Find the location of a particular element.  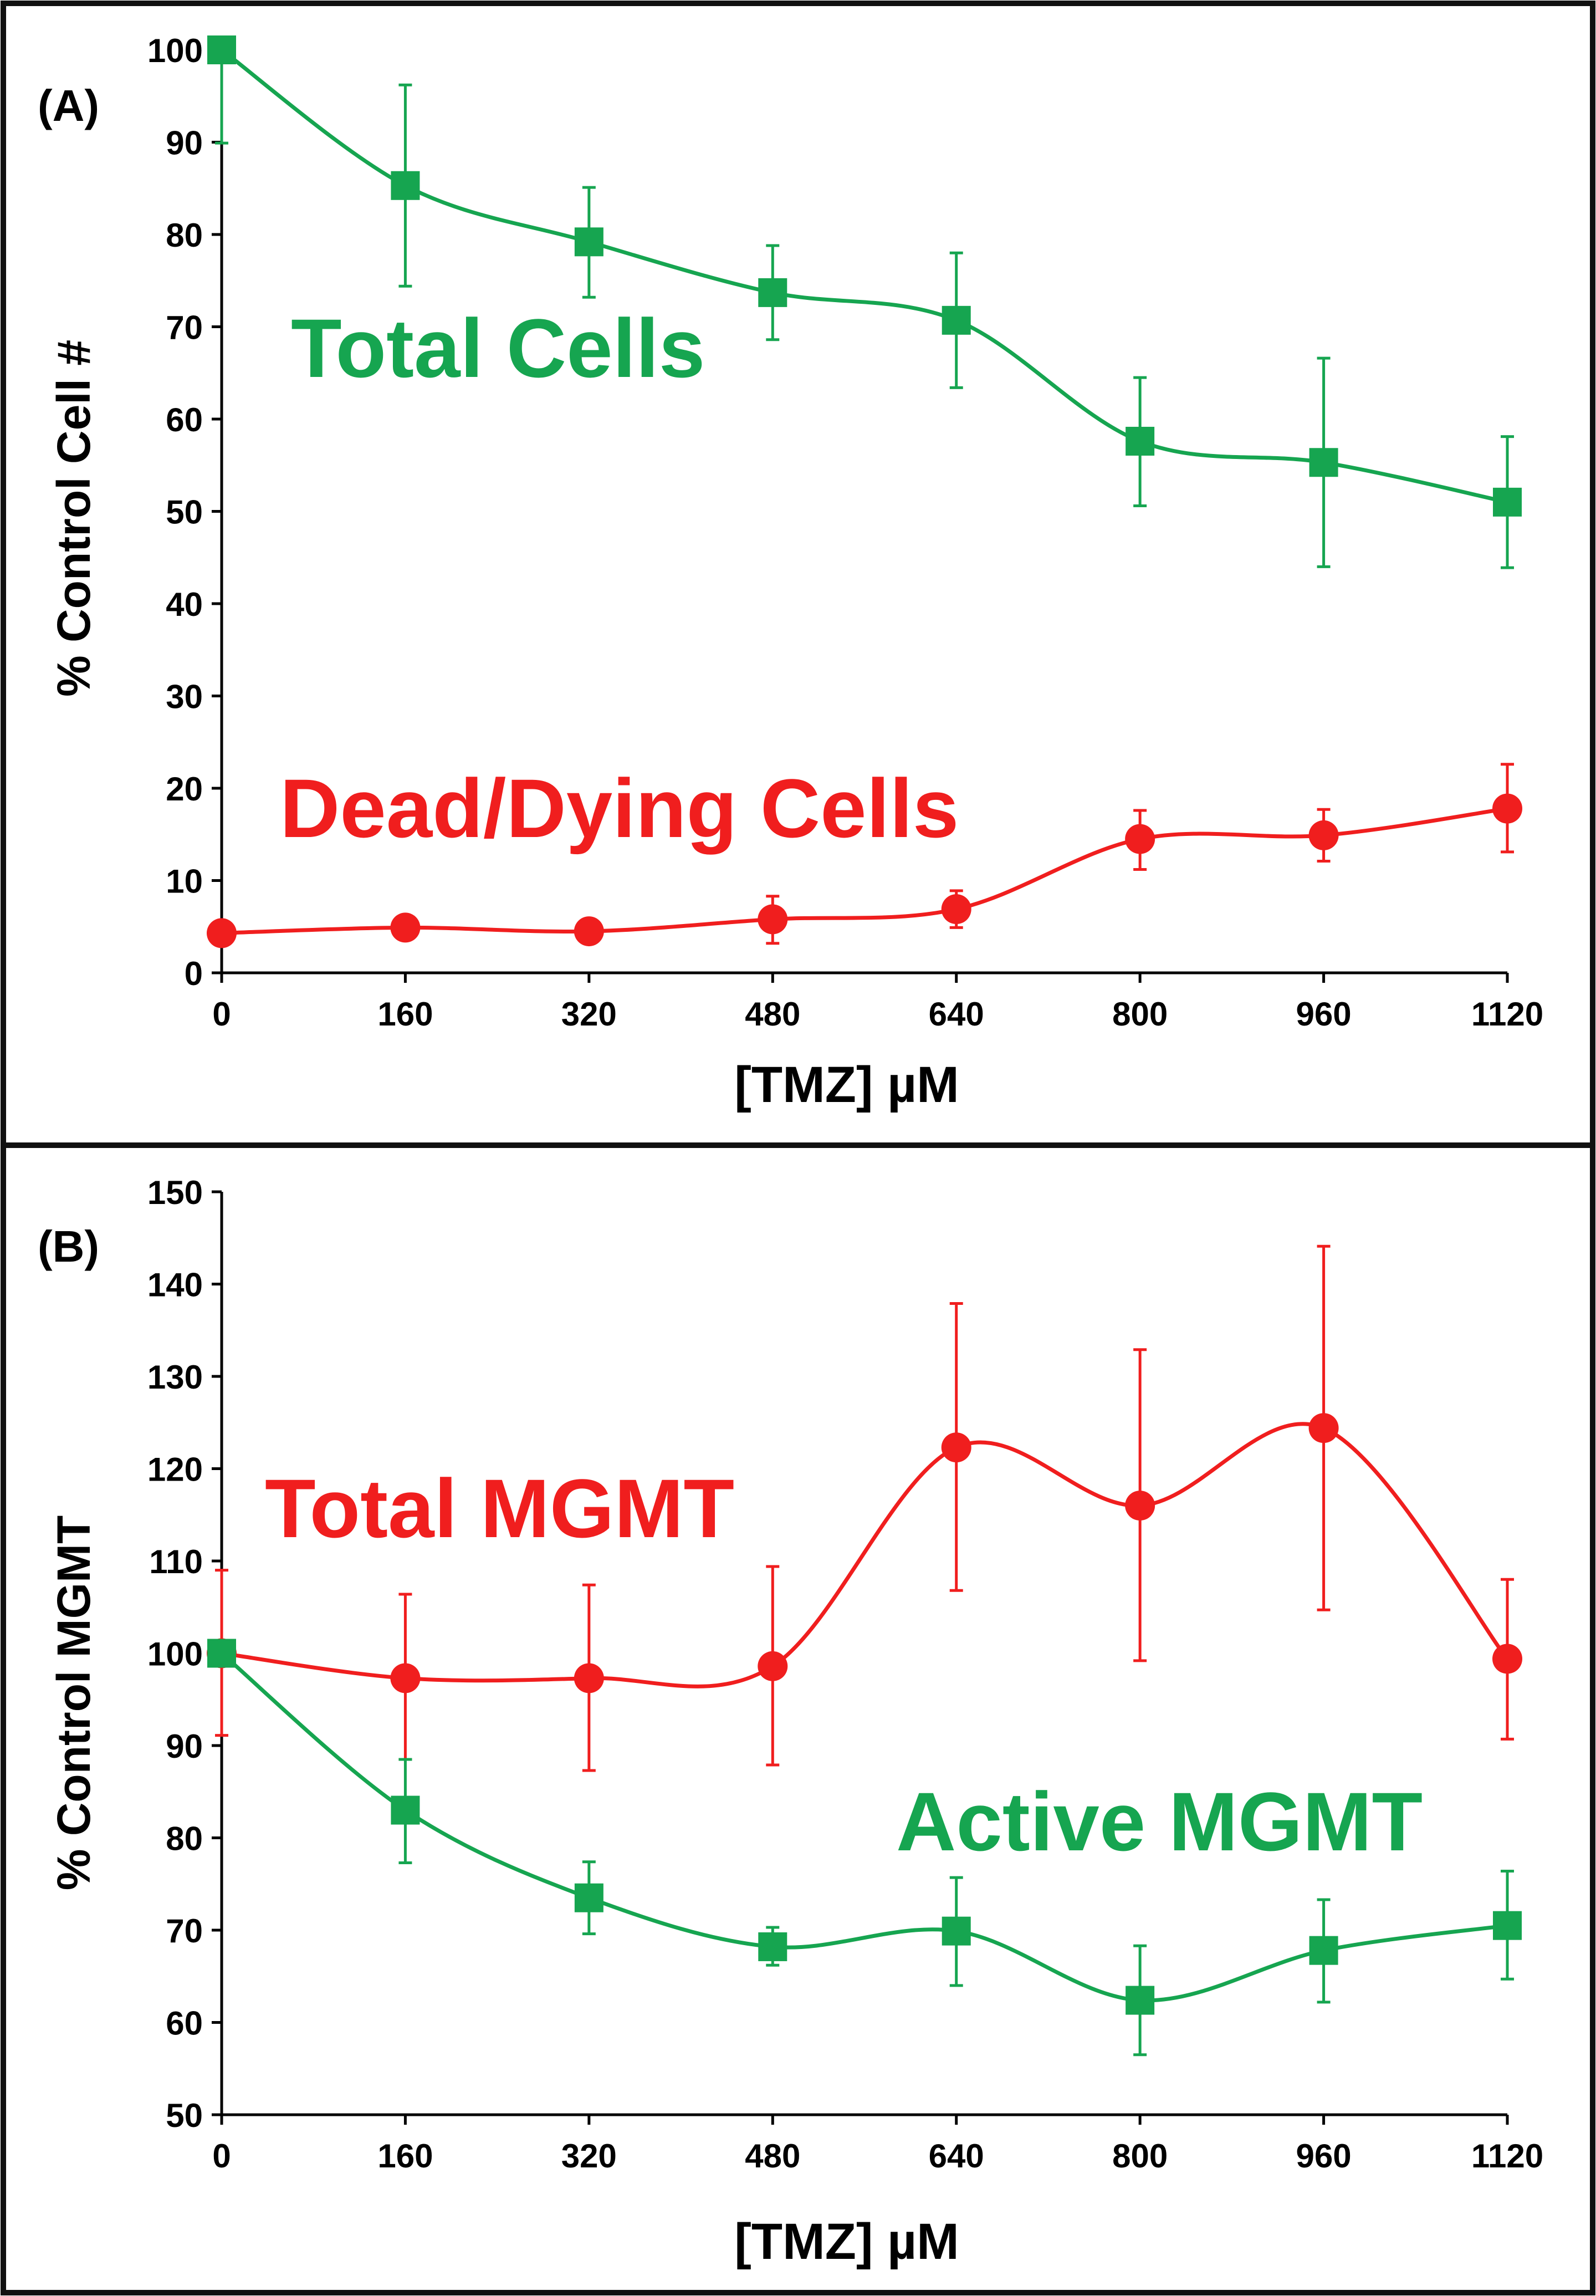

series-label-total-mgmt: Total MGMT is located at coordinates (499, 1508).